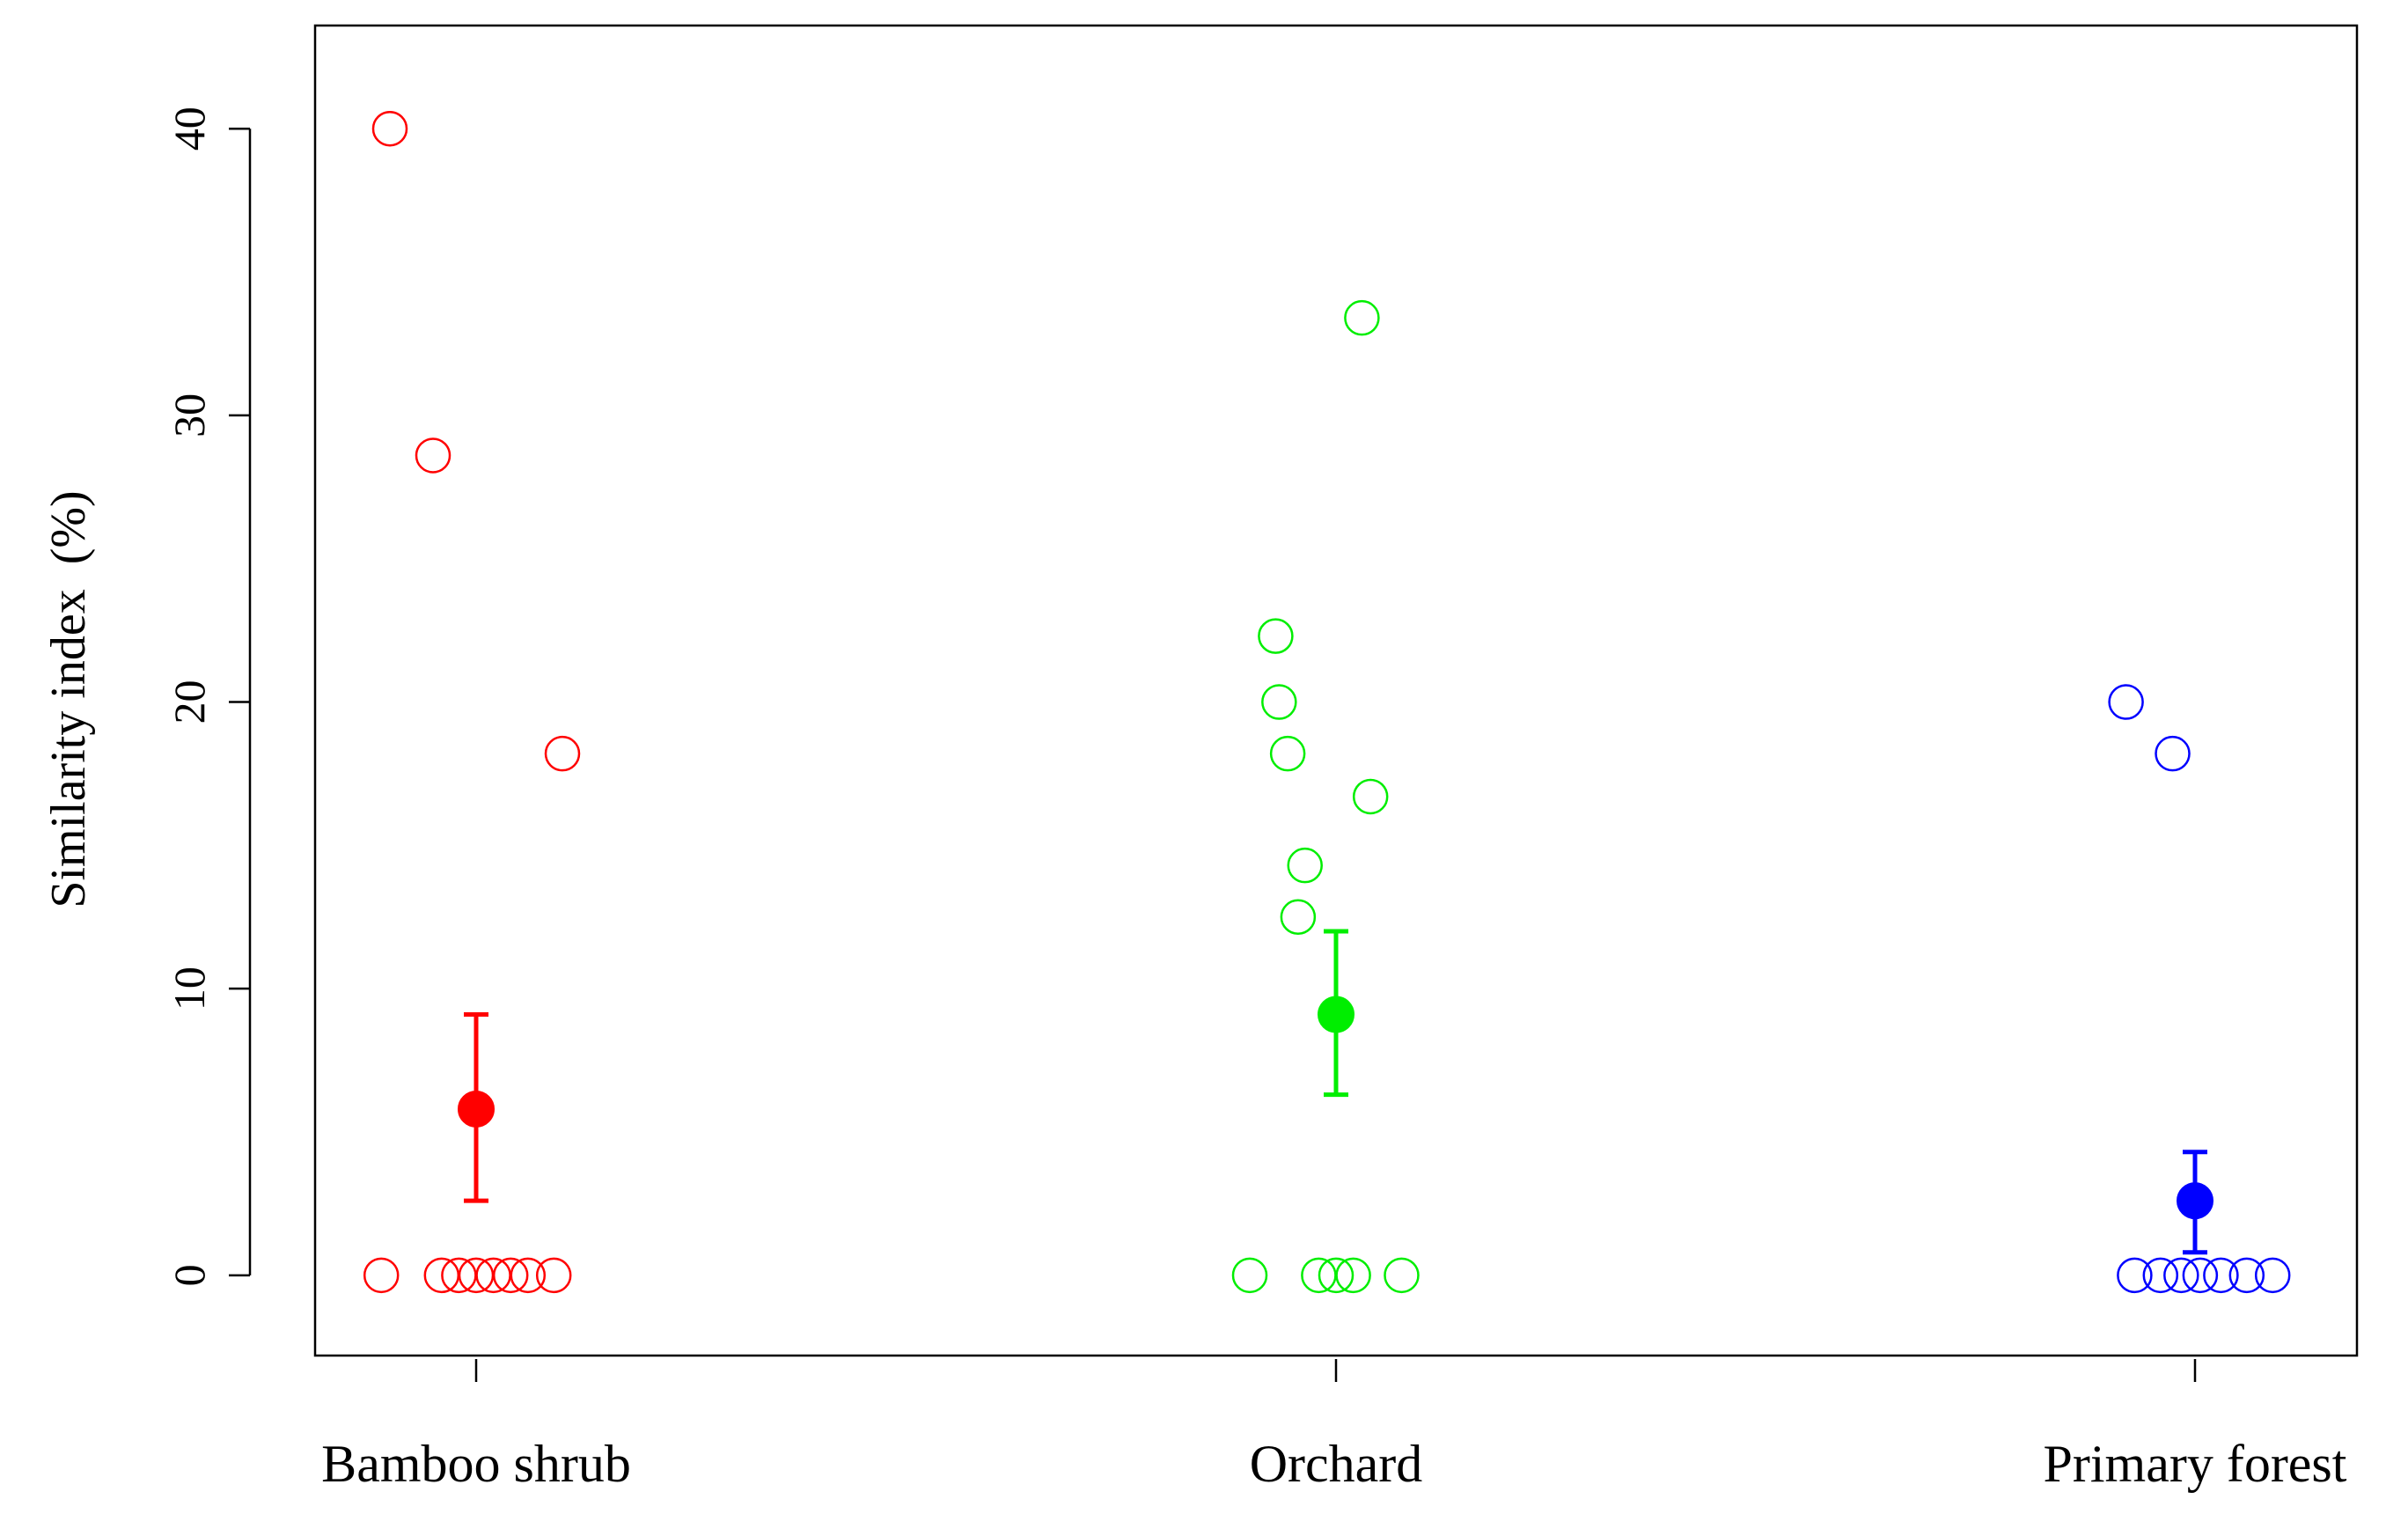 The image size is (2408, 1514). What do you see at coordinates (1336, 1464) in the screenshot?
I see `x-tick-label: Orchard` at bounding box center [1336, 1464].